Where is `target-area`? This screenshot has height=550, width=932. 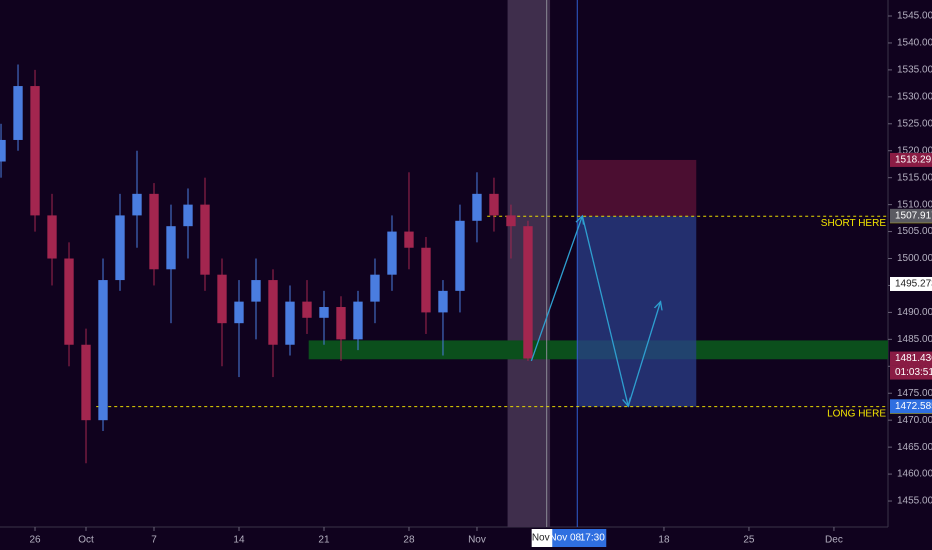
target-area is located at coordinates (637, 311).